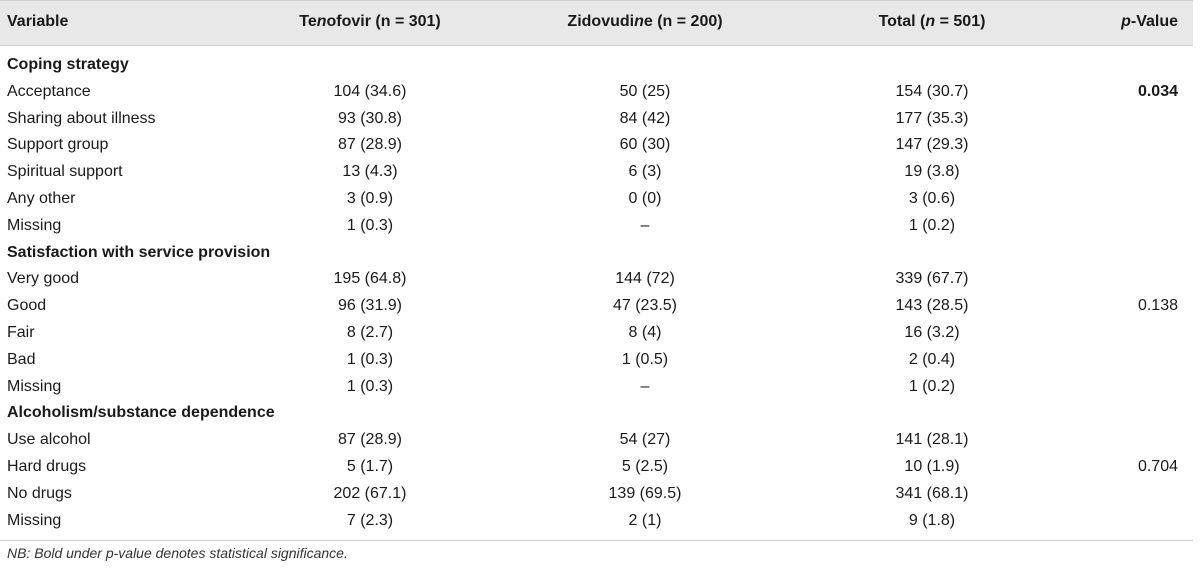  What do you see at coordinates (41, 198) in the screenshot?
I see `variable-cell: Any other` at bounding box center [41, 198].